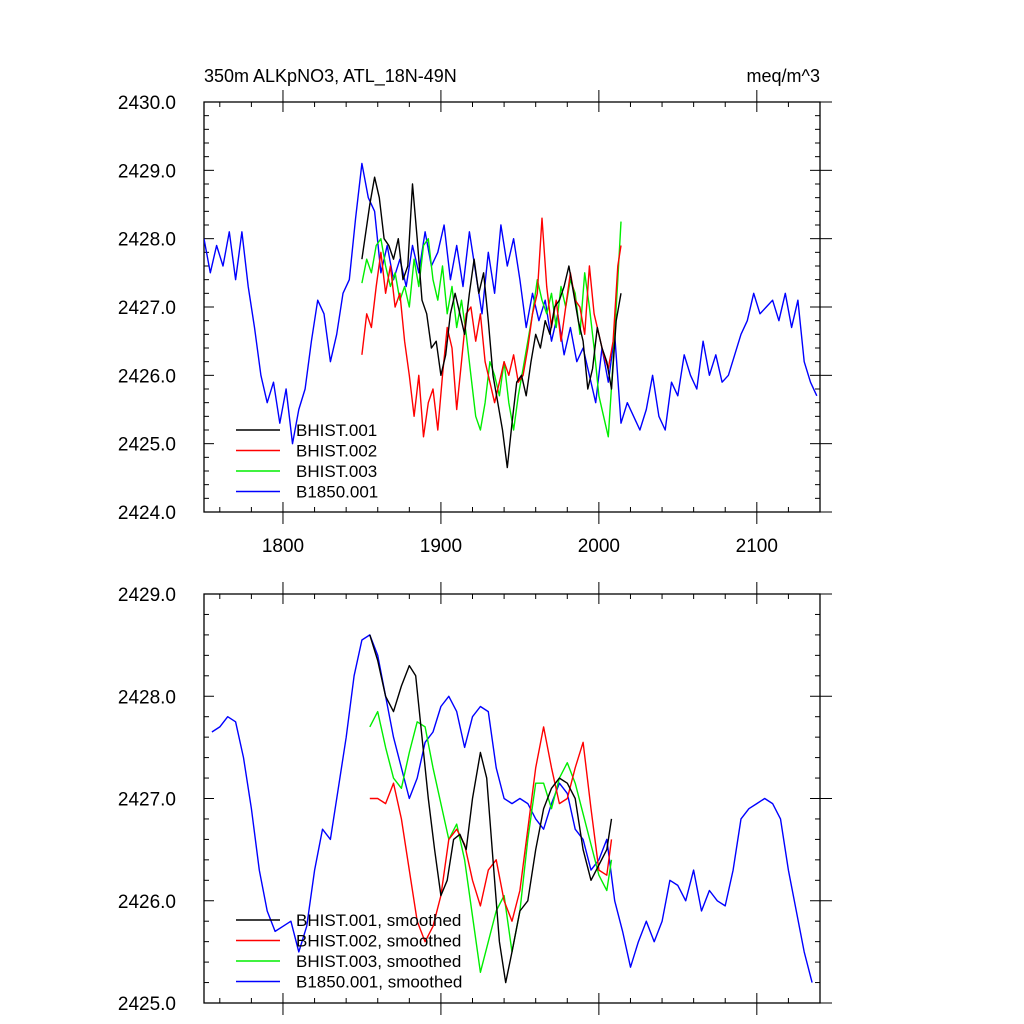 The width and height of the screenshot is (1024, 1024). Describe the element at coordinates (336, 430) in the screenshot. I see `legend-label: BHIST.001` at that location.